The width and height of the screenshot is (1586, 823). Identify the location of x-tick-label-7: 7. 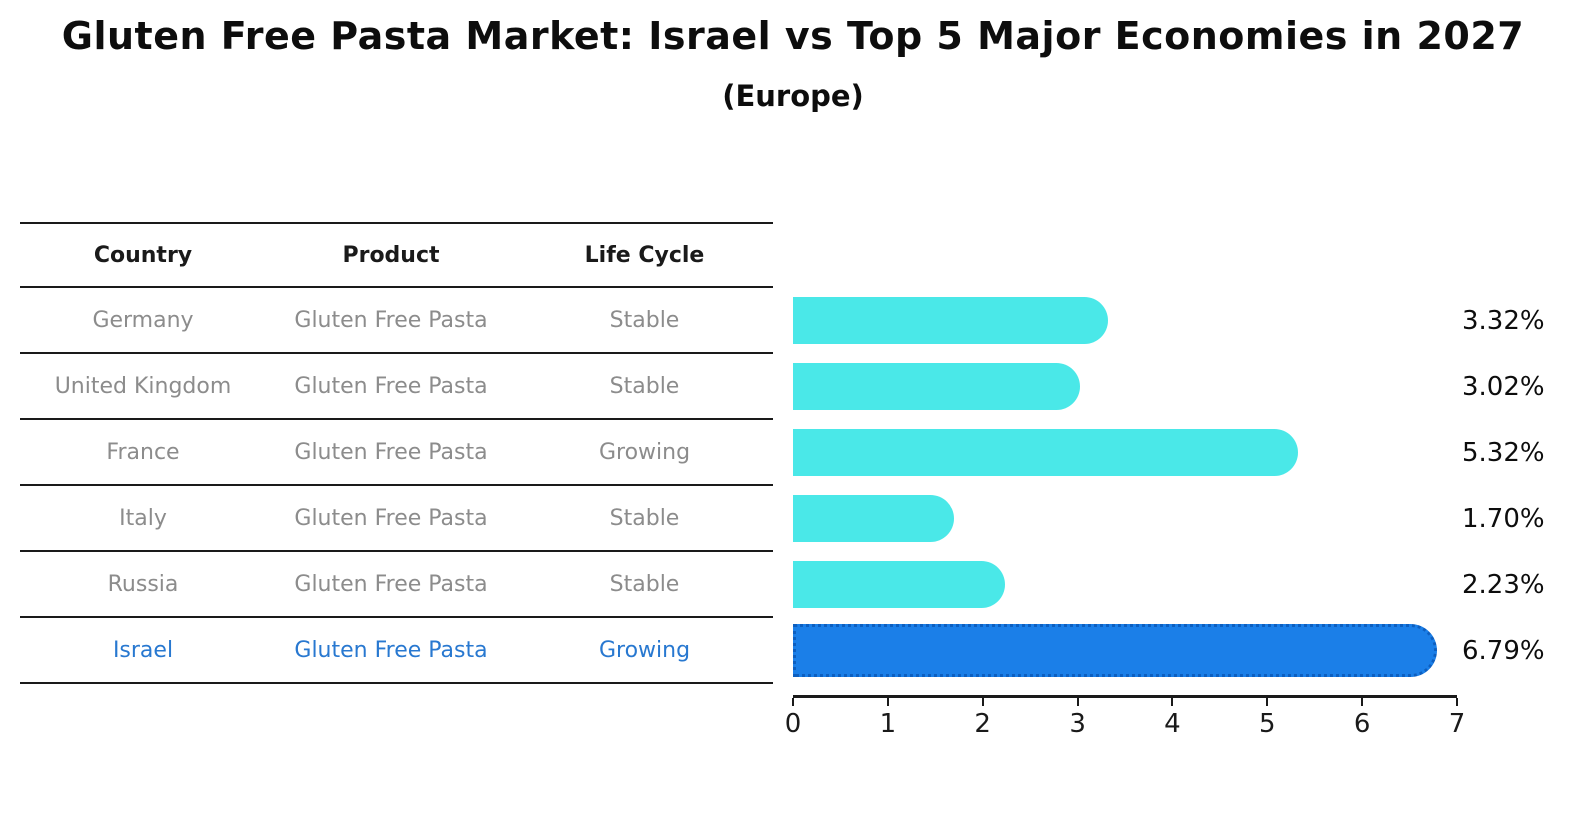
(1457, 724).